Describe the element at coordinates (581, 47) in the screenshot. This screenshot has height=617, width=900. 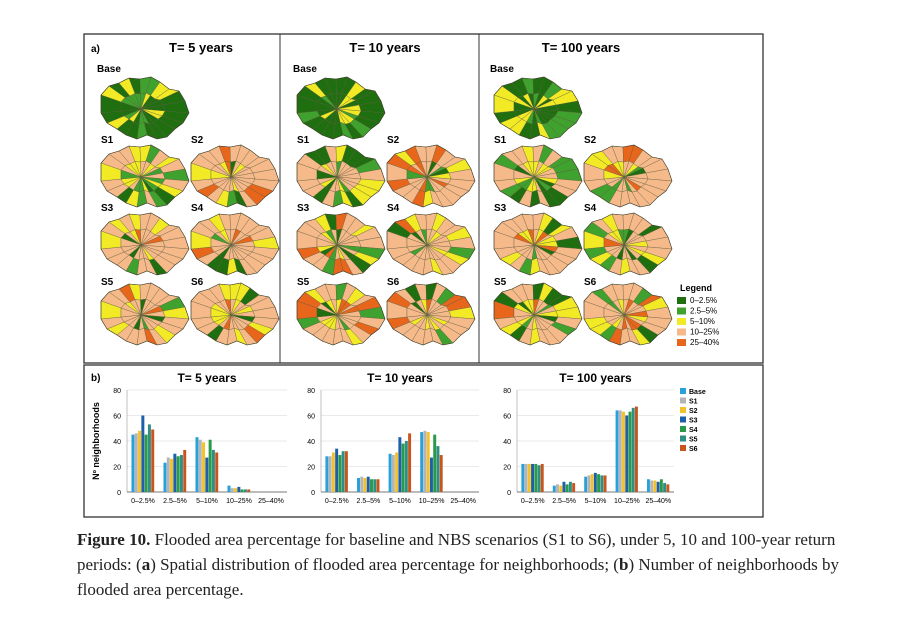
I see `period-title-100: T= 100 years` at that location.